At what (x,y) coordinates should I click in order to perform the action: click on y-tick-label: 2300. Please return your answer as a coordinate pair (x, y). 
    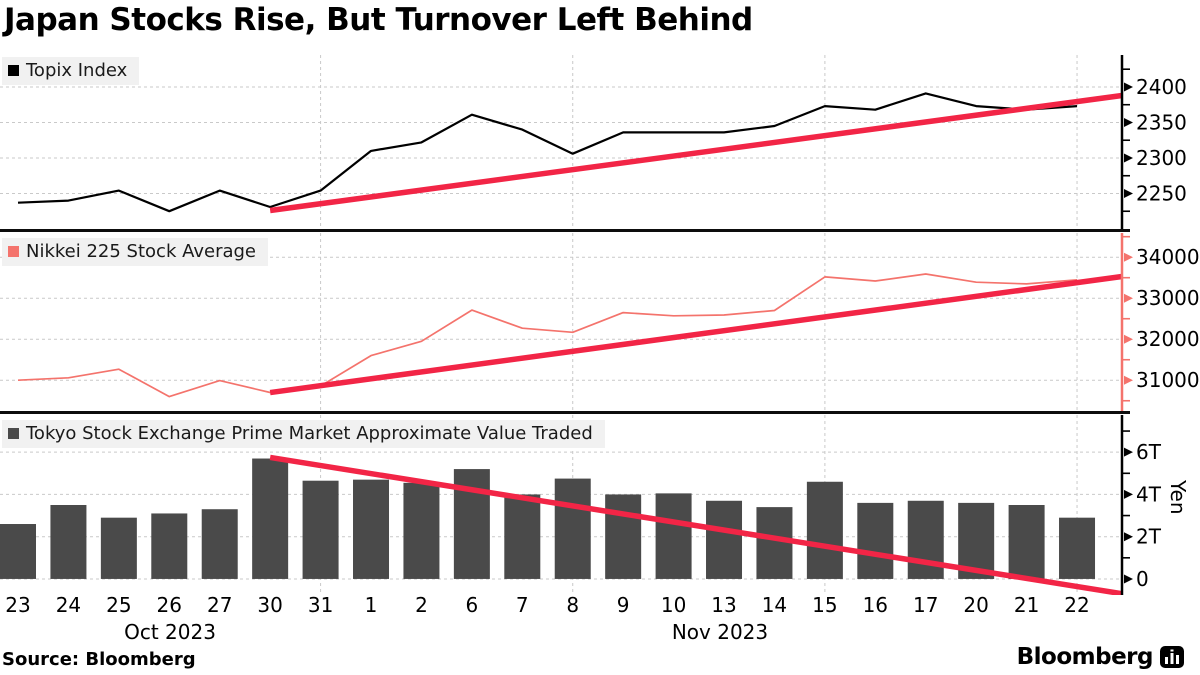
    Looking at the image, I should click on (1161, 158).